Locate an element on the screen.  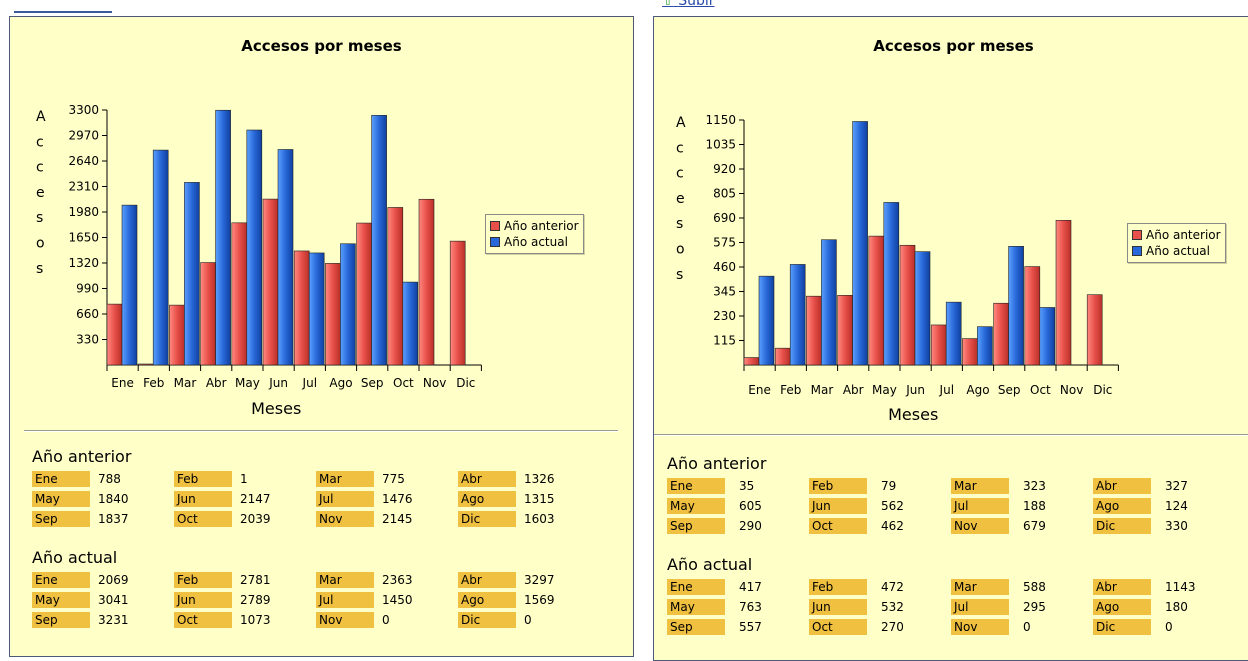
month-value-cell: 2039 is located at coordinates (255, 519).